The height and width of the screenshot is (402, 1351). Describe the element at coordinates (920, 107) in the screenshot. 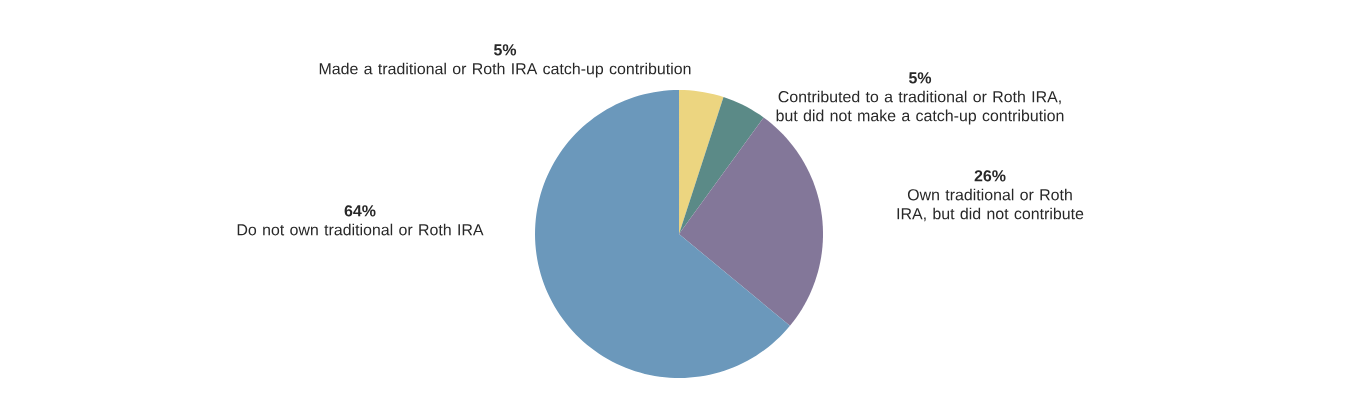

I see `slice-label: Contributed to a traditional or Roth IRA, but did not make a catch-up contribution` at that location.